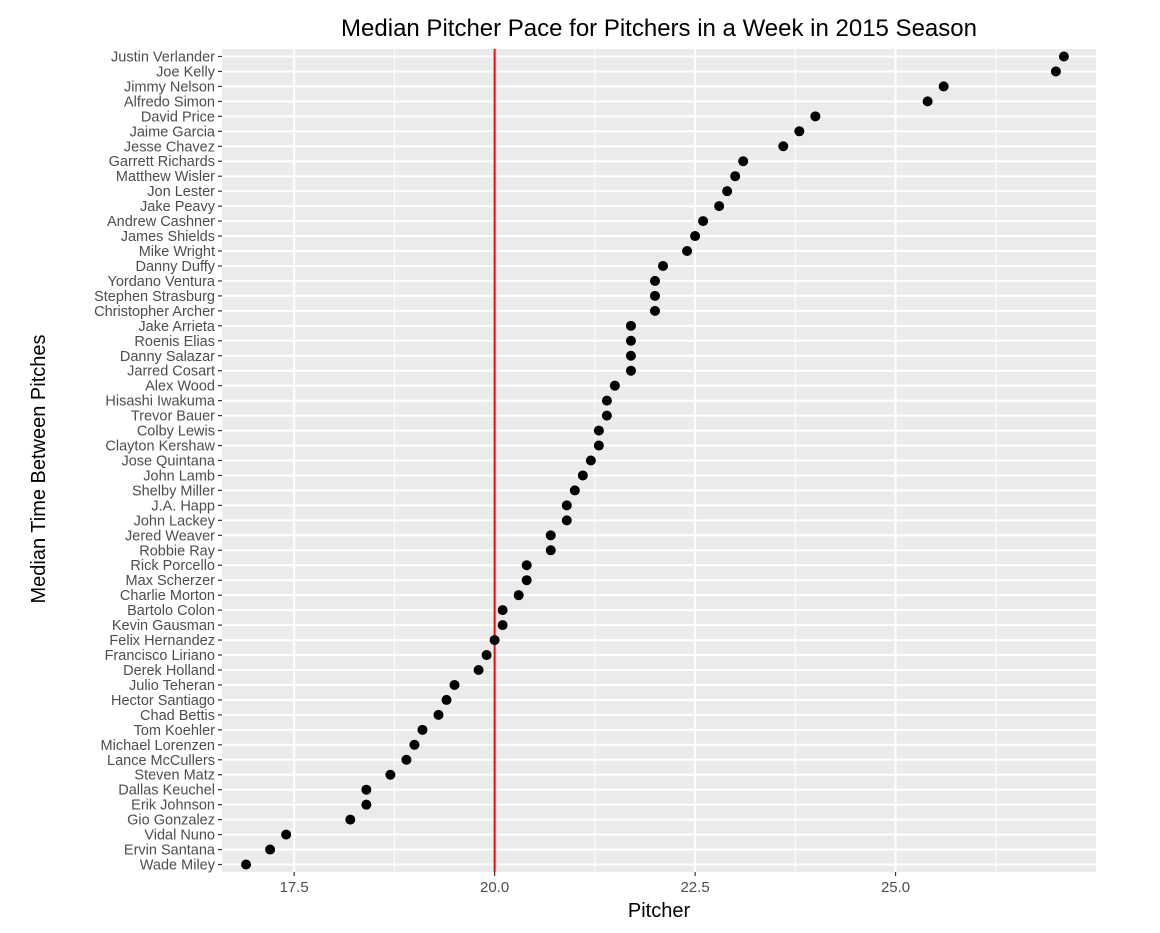  What do you see at coordinates (163, 57) in the screenshot?
I see `y-tick-label: Justin Verlander` at bounding box center [163, 57].